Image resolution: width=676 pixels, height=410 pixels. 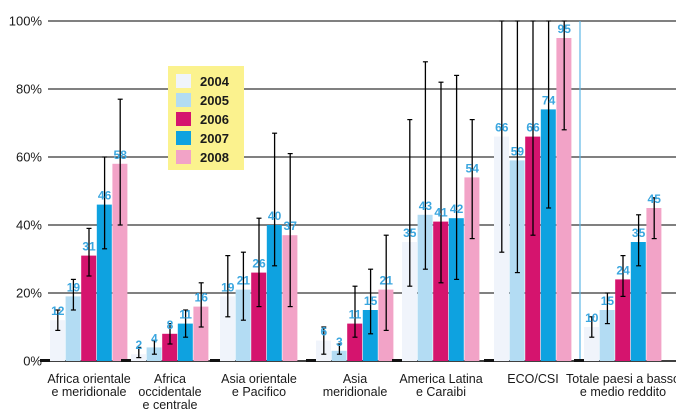 What do you see at coordinates (29, 225) in the screenshot?
I see `y-tick-label: 40%` at bounding box center [29, 225].